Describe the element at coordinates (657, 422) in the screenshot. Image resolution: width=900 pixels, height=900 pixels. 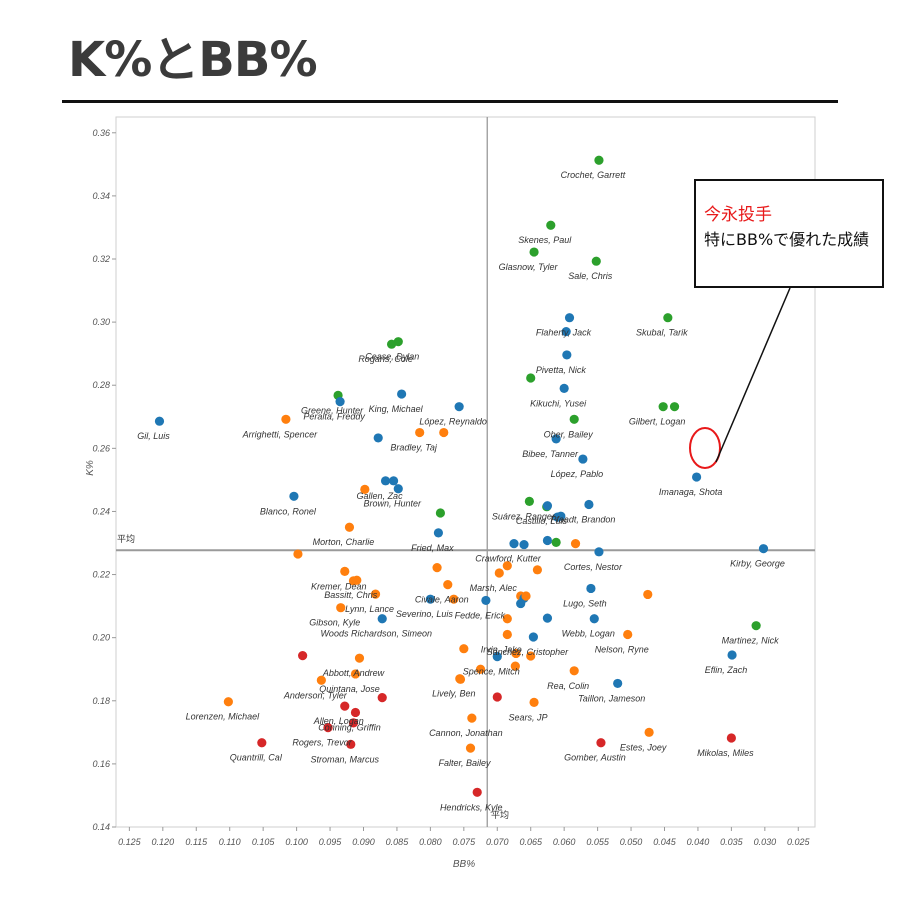
I see `point-label: Gilbert, Logan` at that location.